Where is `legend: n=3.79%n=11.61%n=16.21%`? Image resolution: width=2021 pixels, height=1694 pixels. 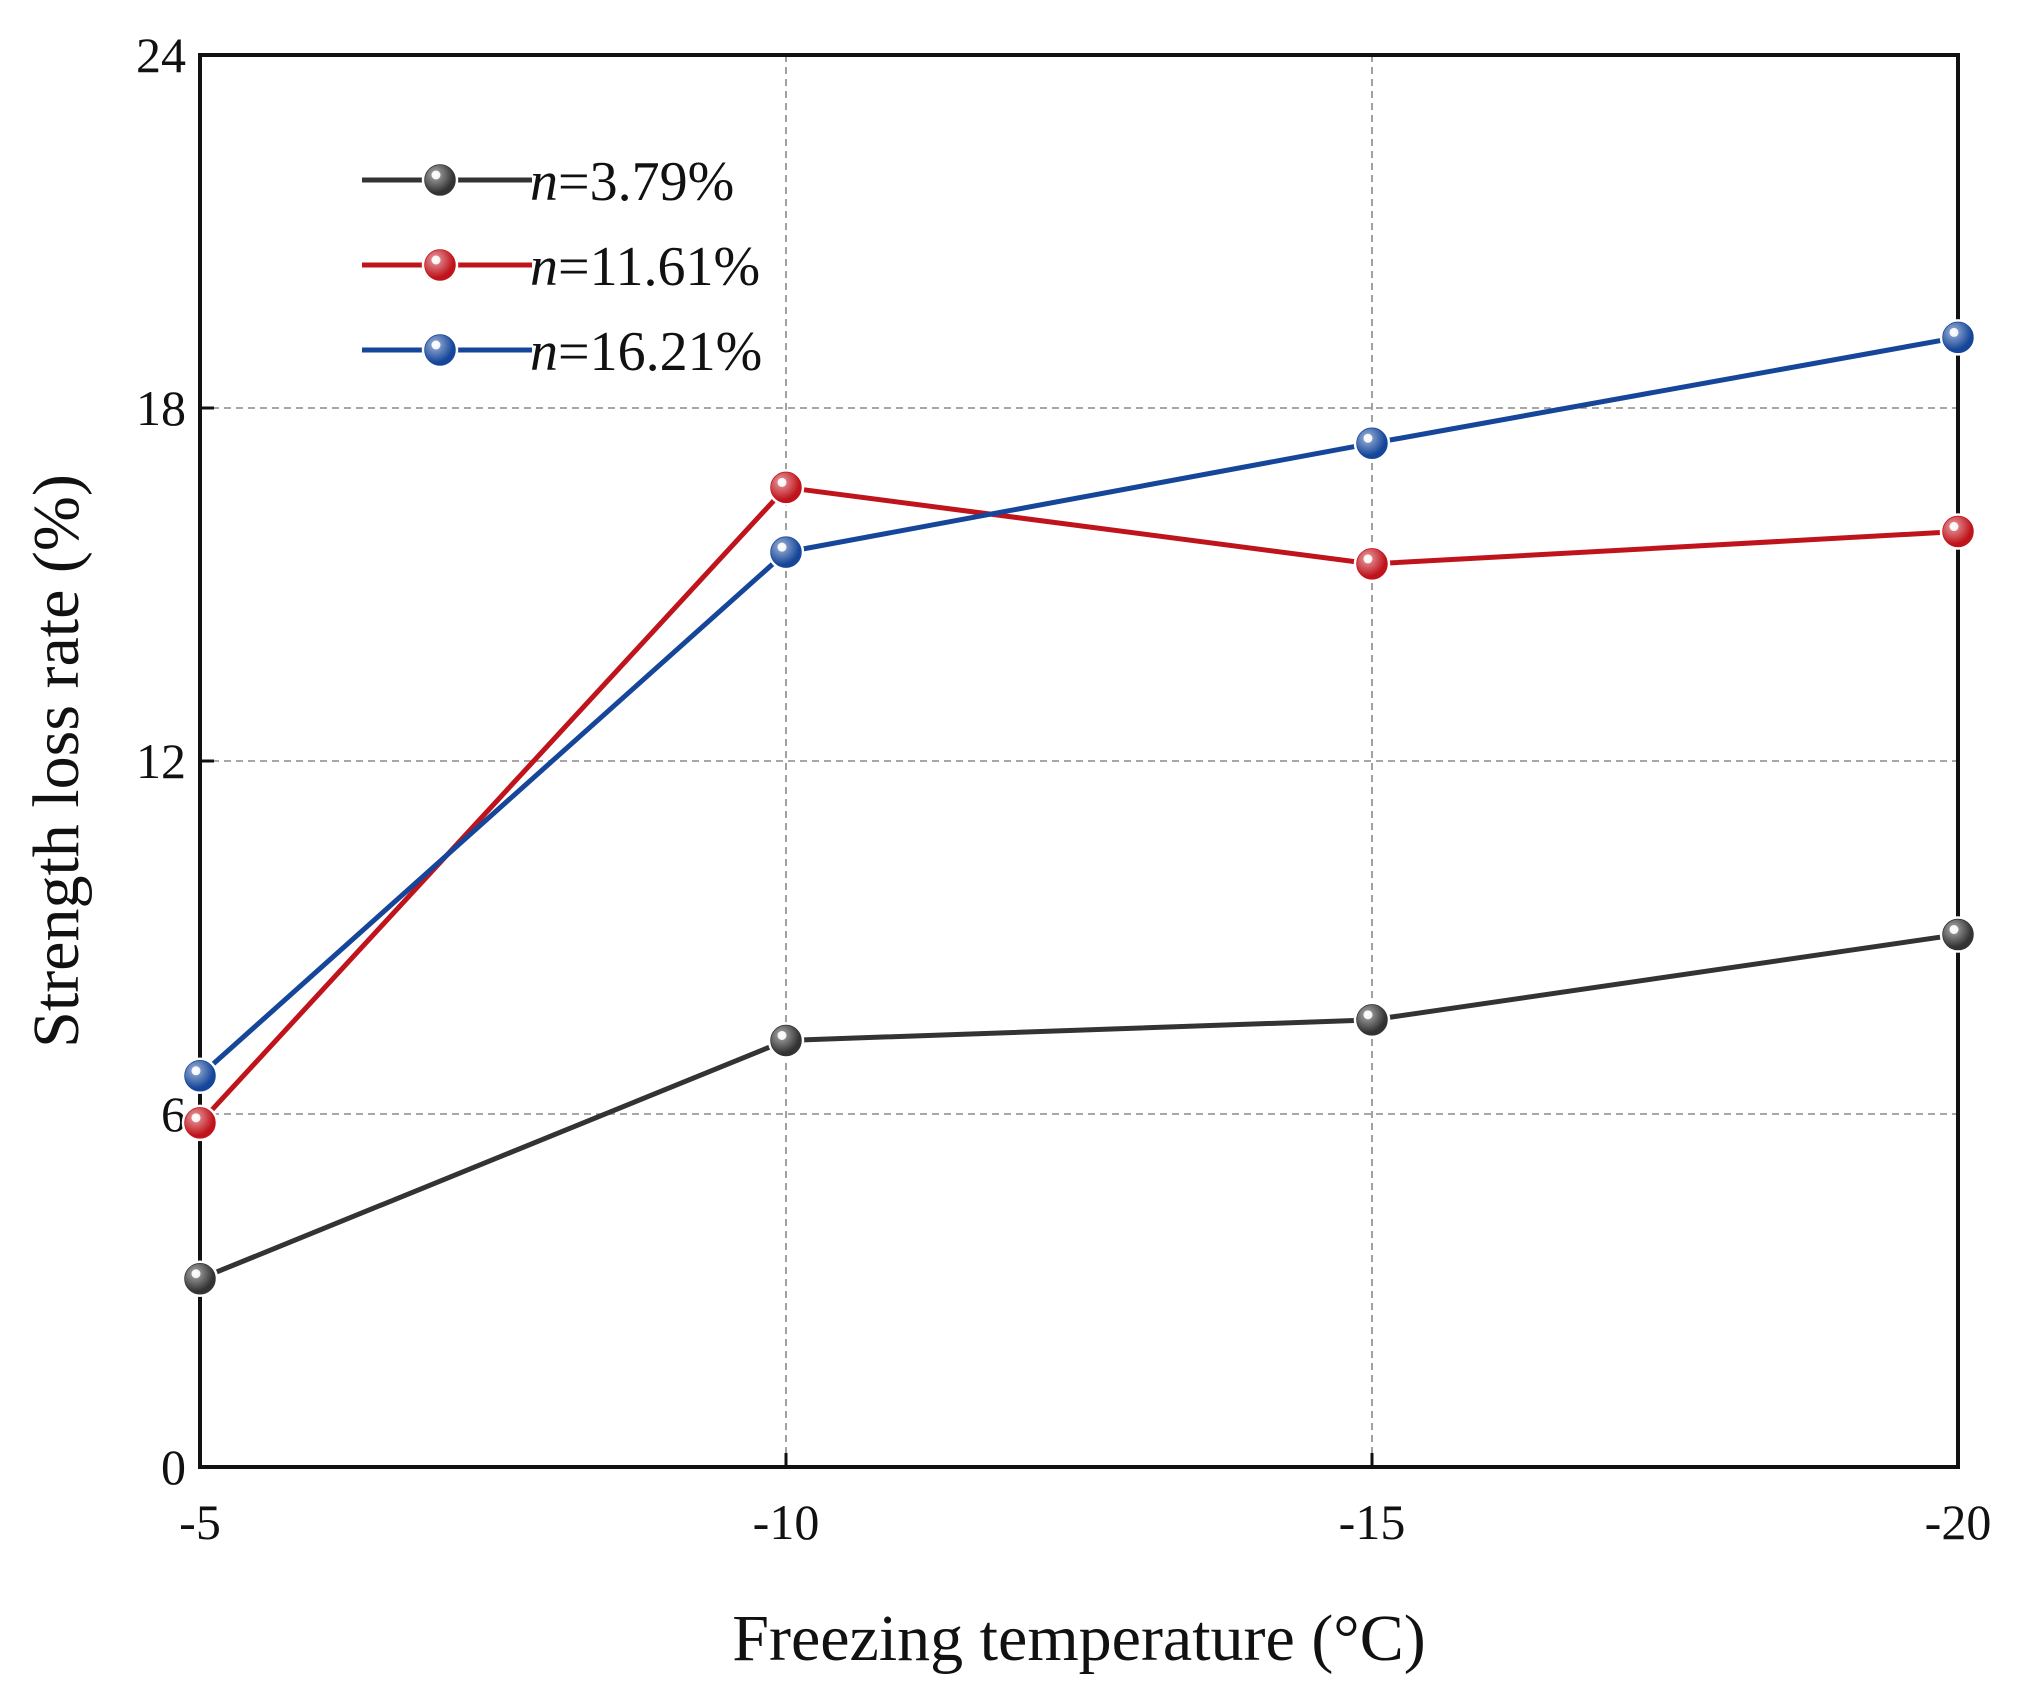 legend: n=3.79%n=11.61%n=16.21% is located at coordinates (562, 267).